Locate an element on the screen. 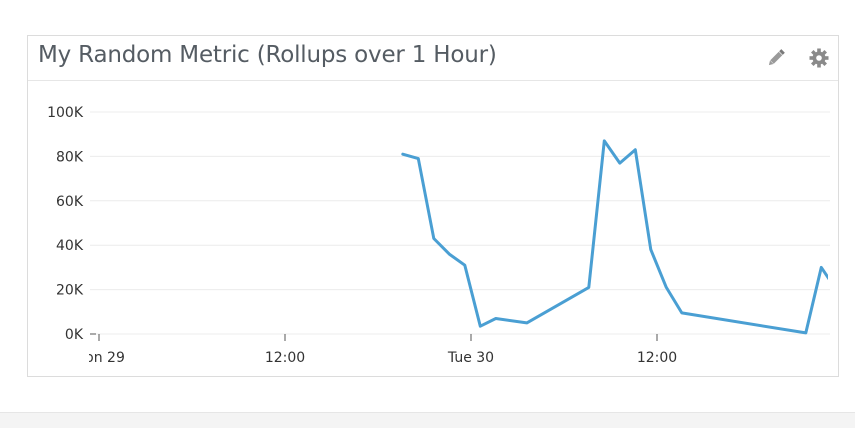 The height and width of the screenshot is (428, 855). widget-header: My Random Metric (Rollups over 1 Hour) is located at coordinates (433, 58).